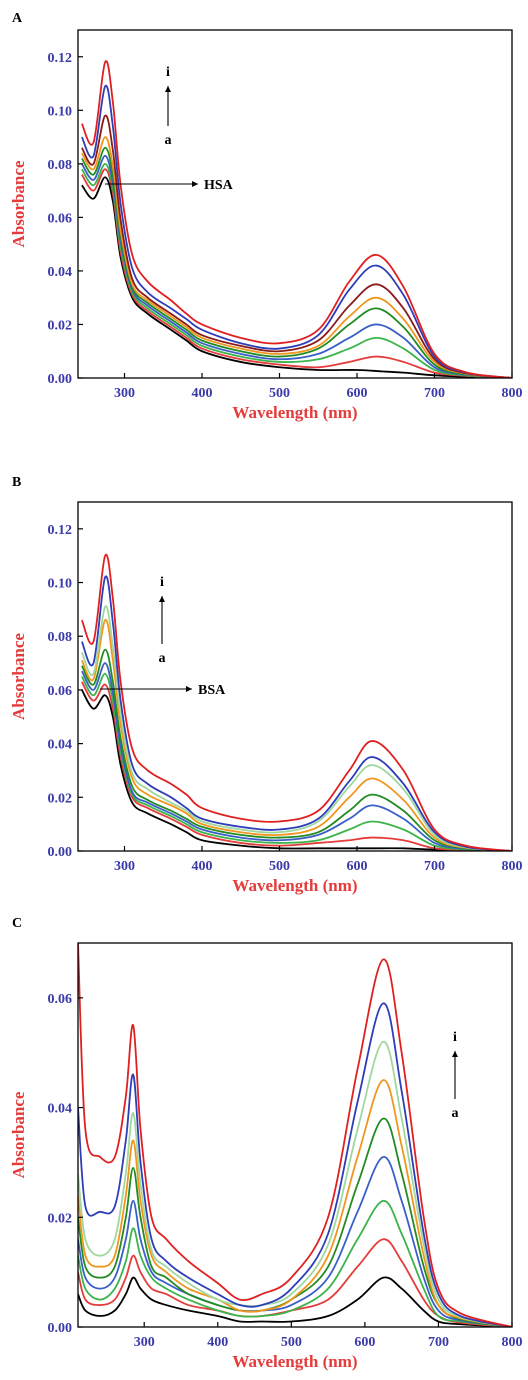 The height and width of the screenshot is (1380, 528). Describe the element at coordinates (17, 923) in the screenshot. I see `panel-label: C` at that location.